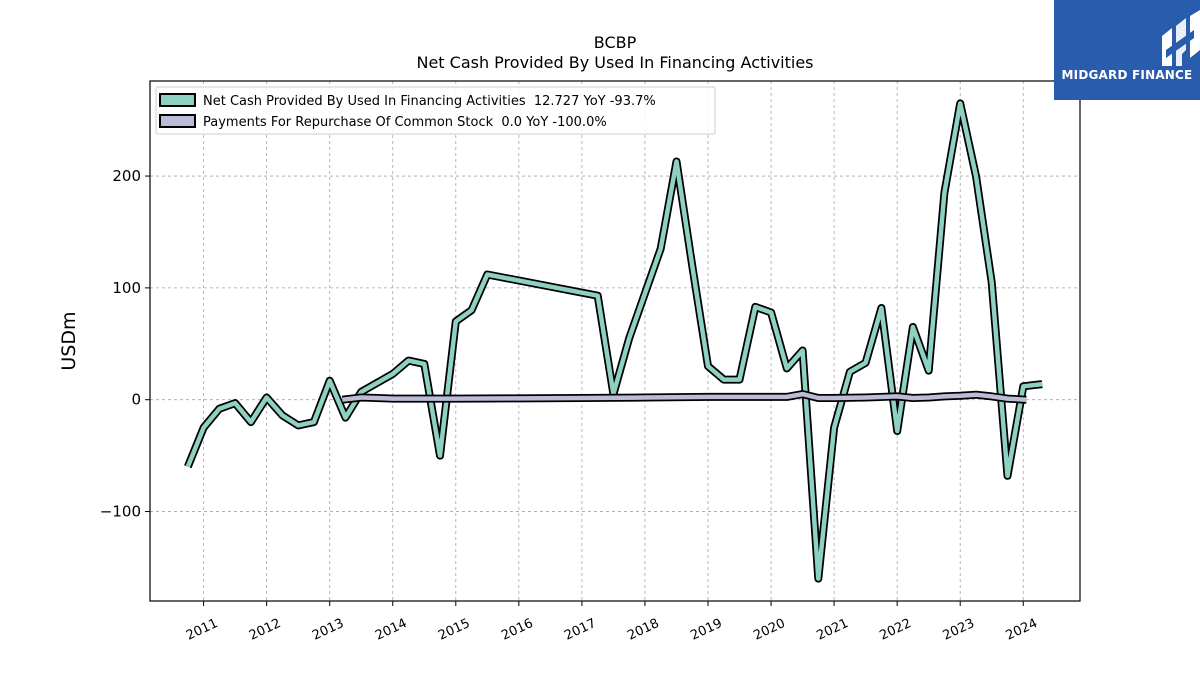 Image resolution: width=1200 pixels, height=675 pixels. What do you see at coordinates (1127, 75) in the screenshot?
I see `brand-name: MIDGARD FINANCE` at bounding box center [1127, 75].